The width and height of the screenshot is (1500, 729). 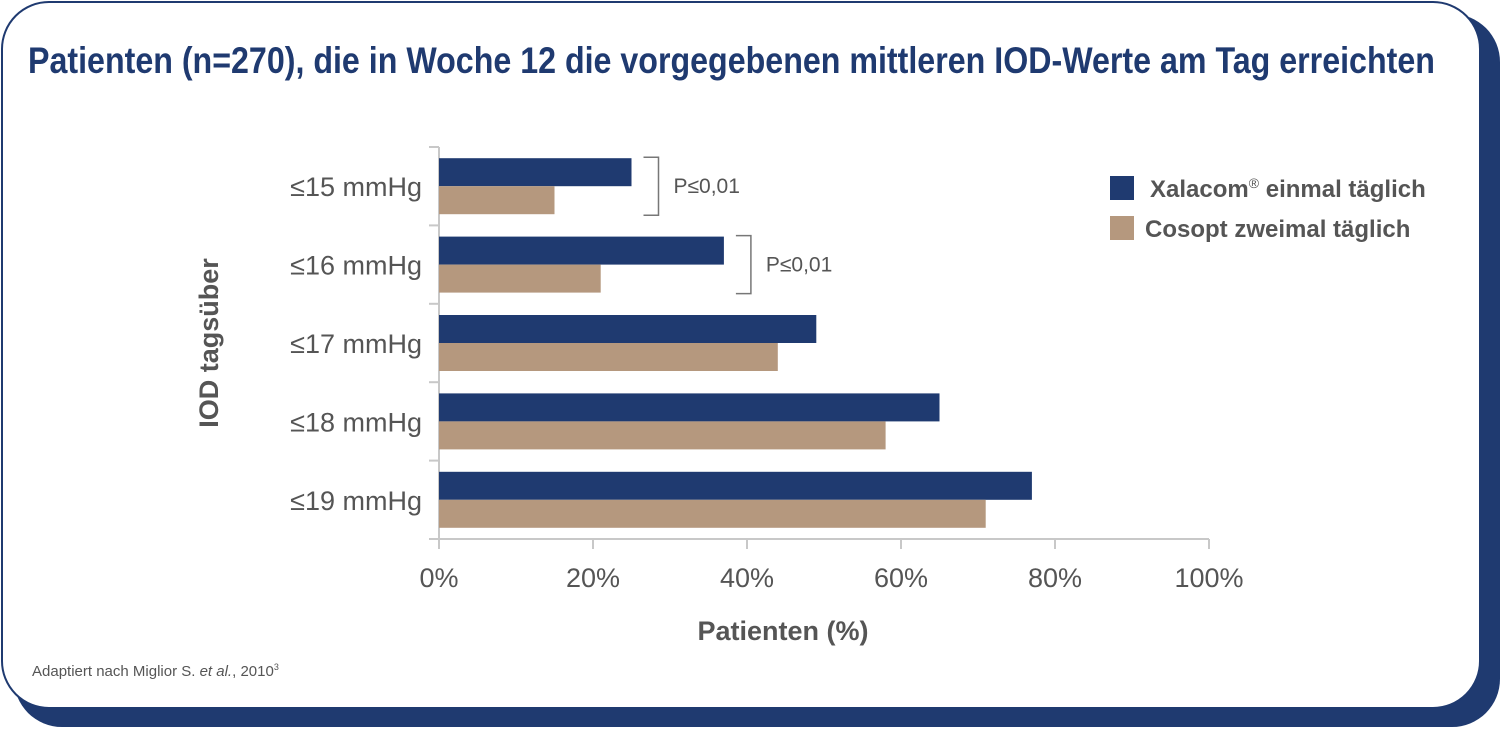 What do you see at coordinates (1208, 578) in the screenshot?
I see `x-tick-label: 100%` at bounding box center [1208, 578].